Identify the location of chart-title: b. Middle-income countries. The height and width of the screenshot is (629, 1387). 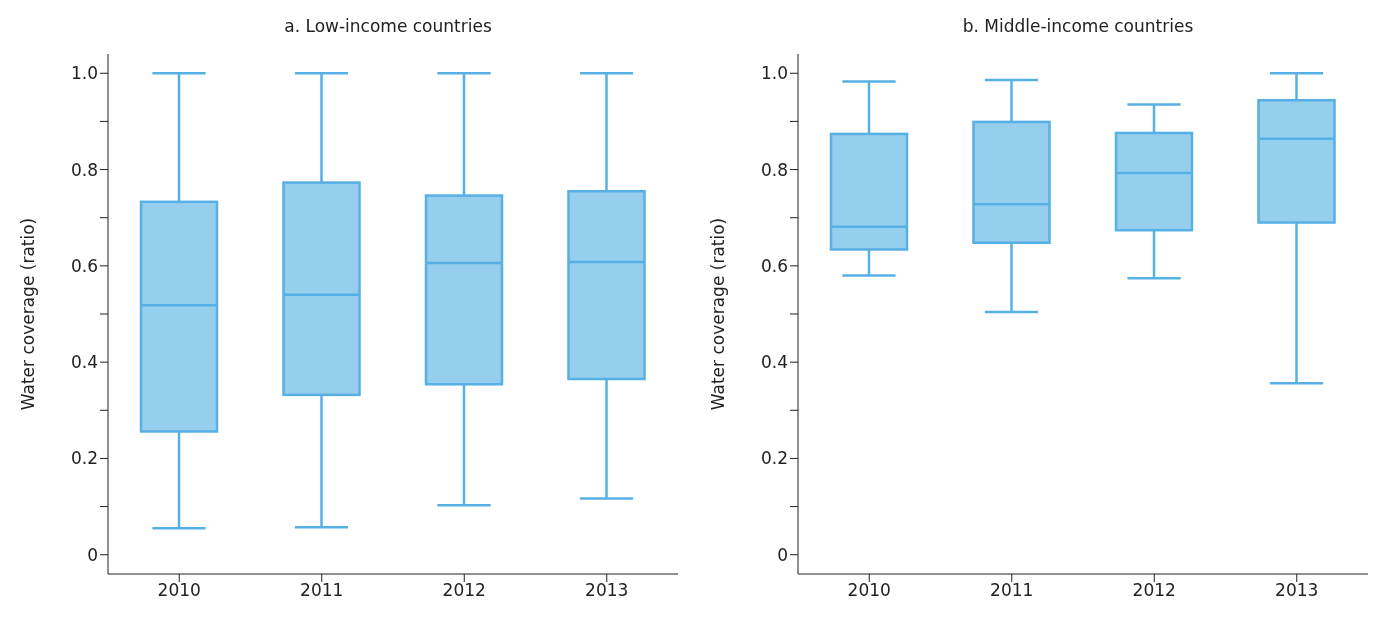
(1078, 26).